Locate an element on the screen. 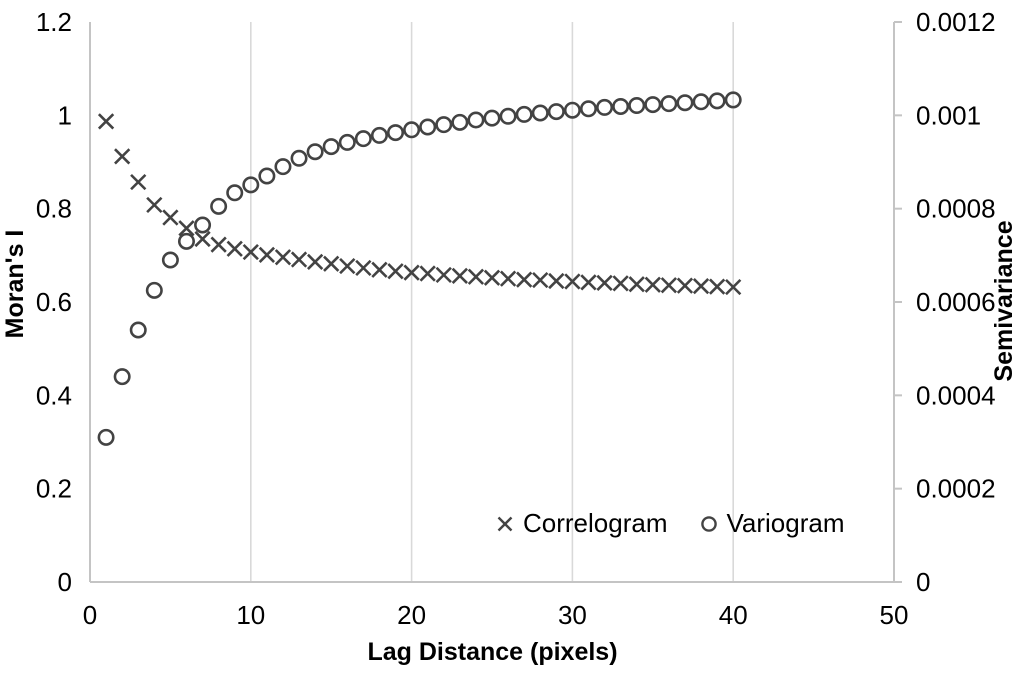 Image resolution: width=1024 pixels, height=674 pixels. x-axis-tick-label: 20 is located at coordinates (411, 615).